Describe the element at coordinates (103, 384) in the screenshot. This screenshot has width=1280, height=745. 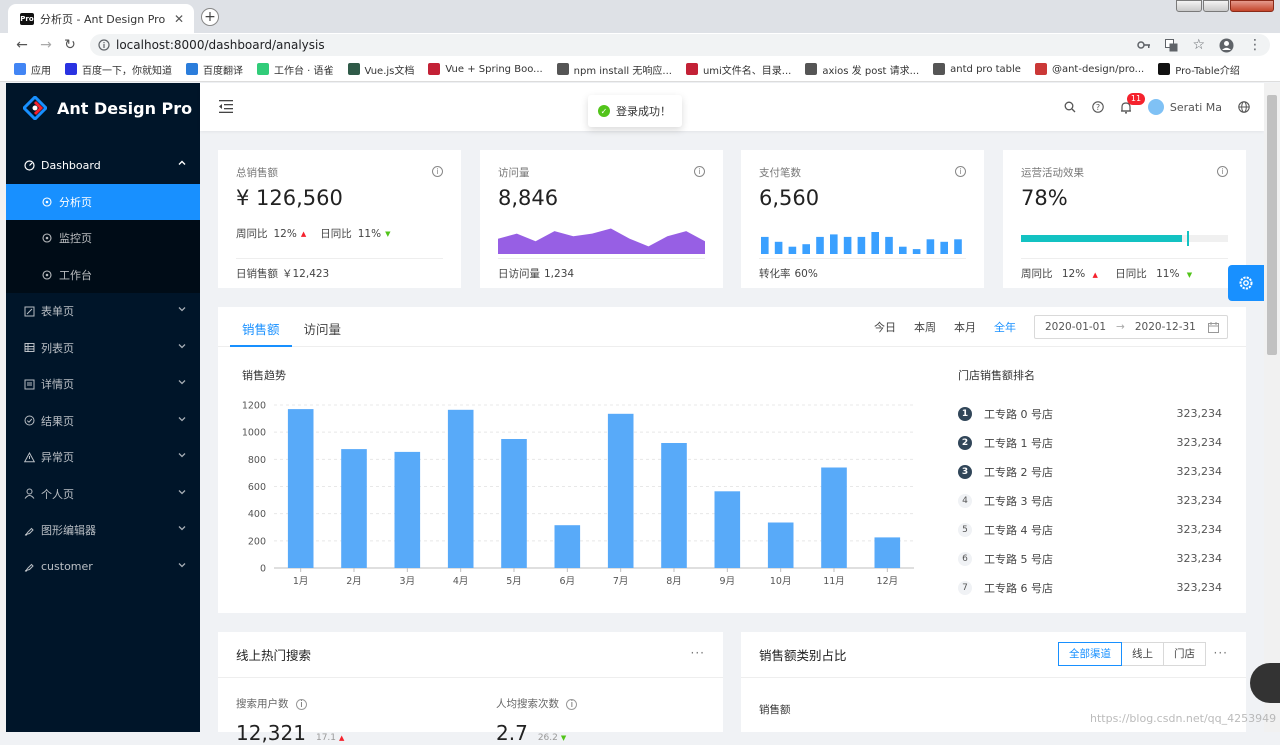
I see `menu-profile: 详情页` at that location.